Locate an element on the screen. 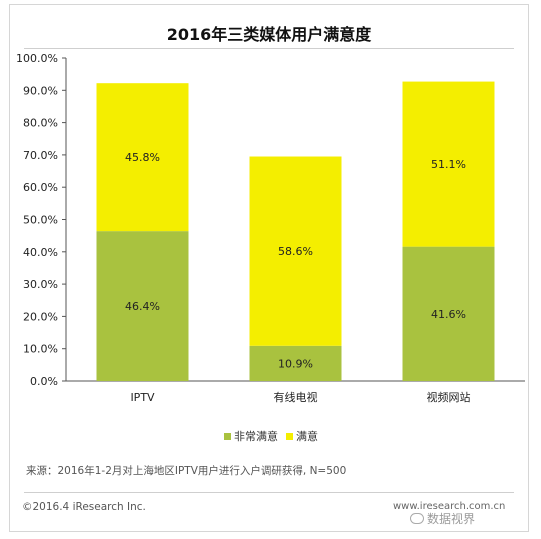  watermark-text: 数据视界 is located at coordinates (451, 519).